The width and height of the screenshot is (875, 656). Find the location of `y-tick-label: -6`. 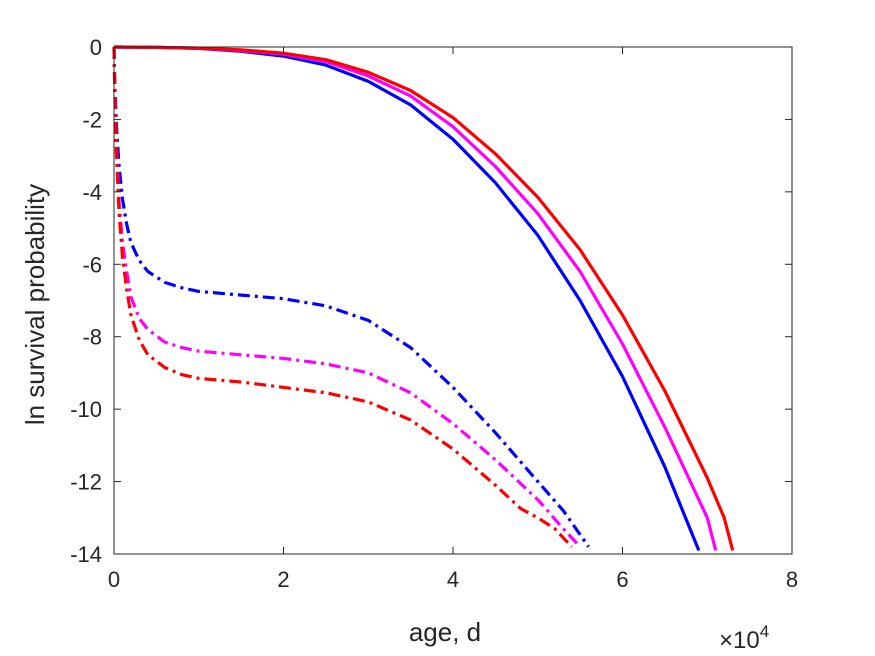

y-tick-label: -6 is located at coordinates (92, 264).